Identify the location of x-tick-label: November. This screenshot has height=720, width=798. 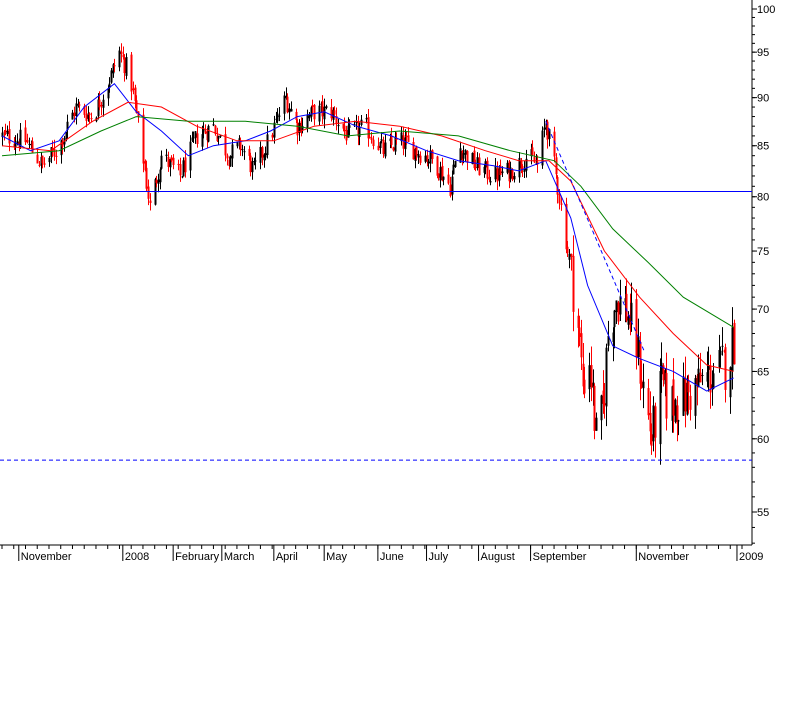
(46, 557).